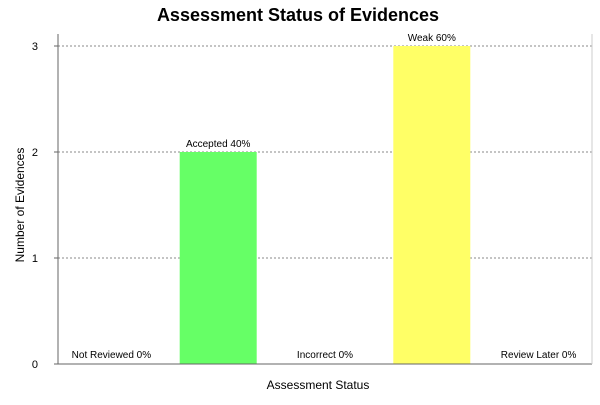 This screenshot has width=600, height=405. I want to click on data-label: Weak 60%, so click(432, 38).